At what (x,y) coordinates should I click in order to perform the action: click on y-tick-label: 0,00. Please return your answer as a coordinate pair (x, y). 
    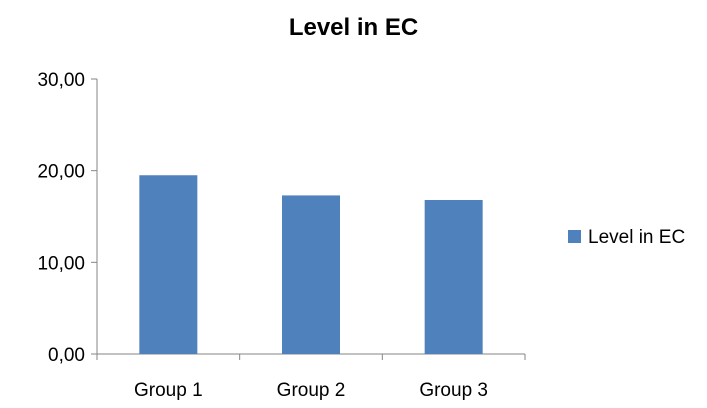
    Looking at the image, I should click on (66, 355).